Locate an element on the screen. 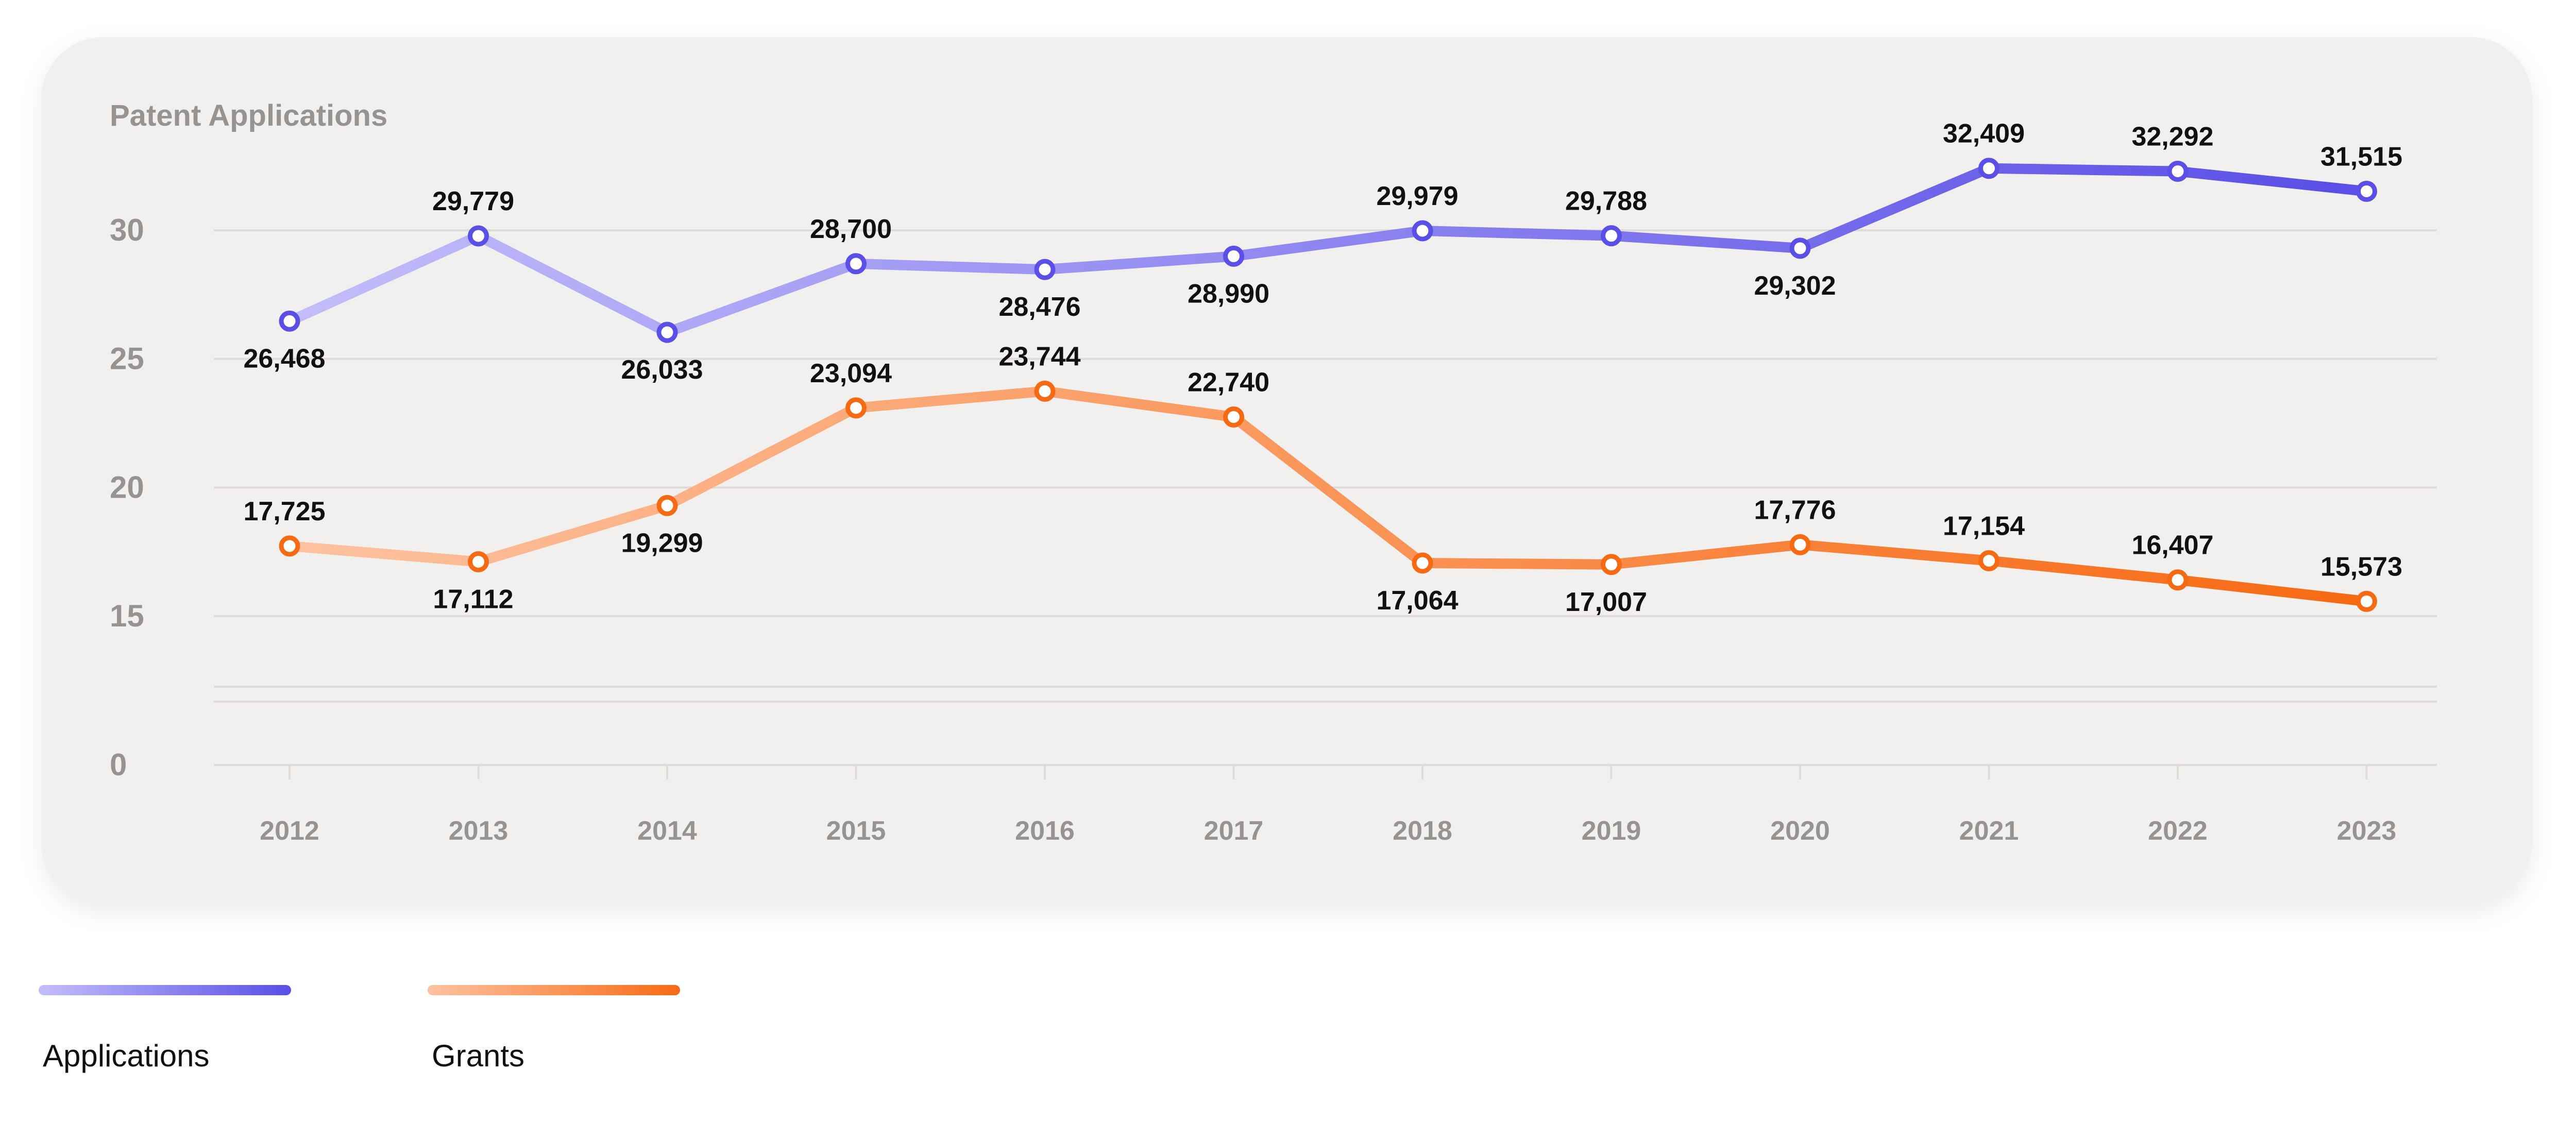  data-label: 29,779 is located at coordinates (473, 201).